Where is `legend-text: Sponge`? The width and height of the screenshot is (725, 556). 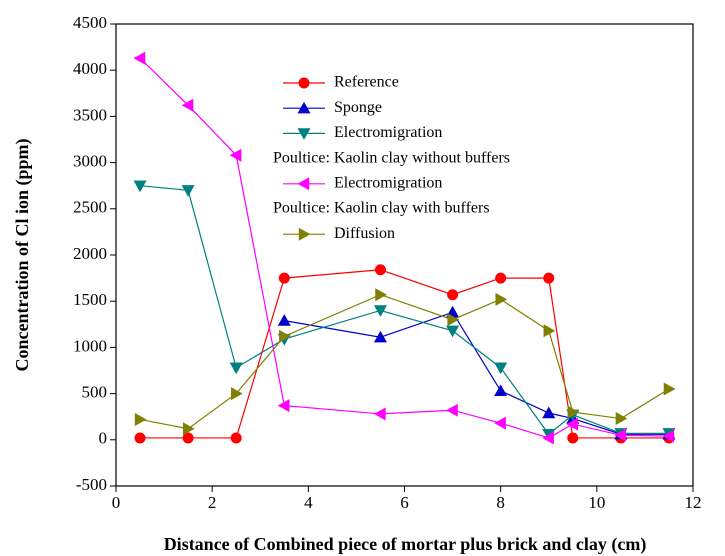
legend-text: Sponge is located at coordinates (358, 107).